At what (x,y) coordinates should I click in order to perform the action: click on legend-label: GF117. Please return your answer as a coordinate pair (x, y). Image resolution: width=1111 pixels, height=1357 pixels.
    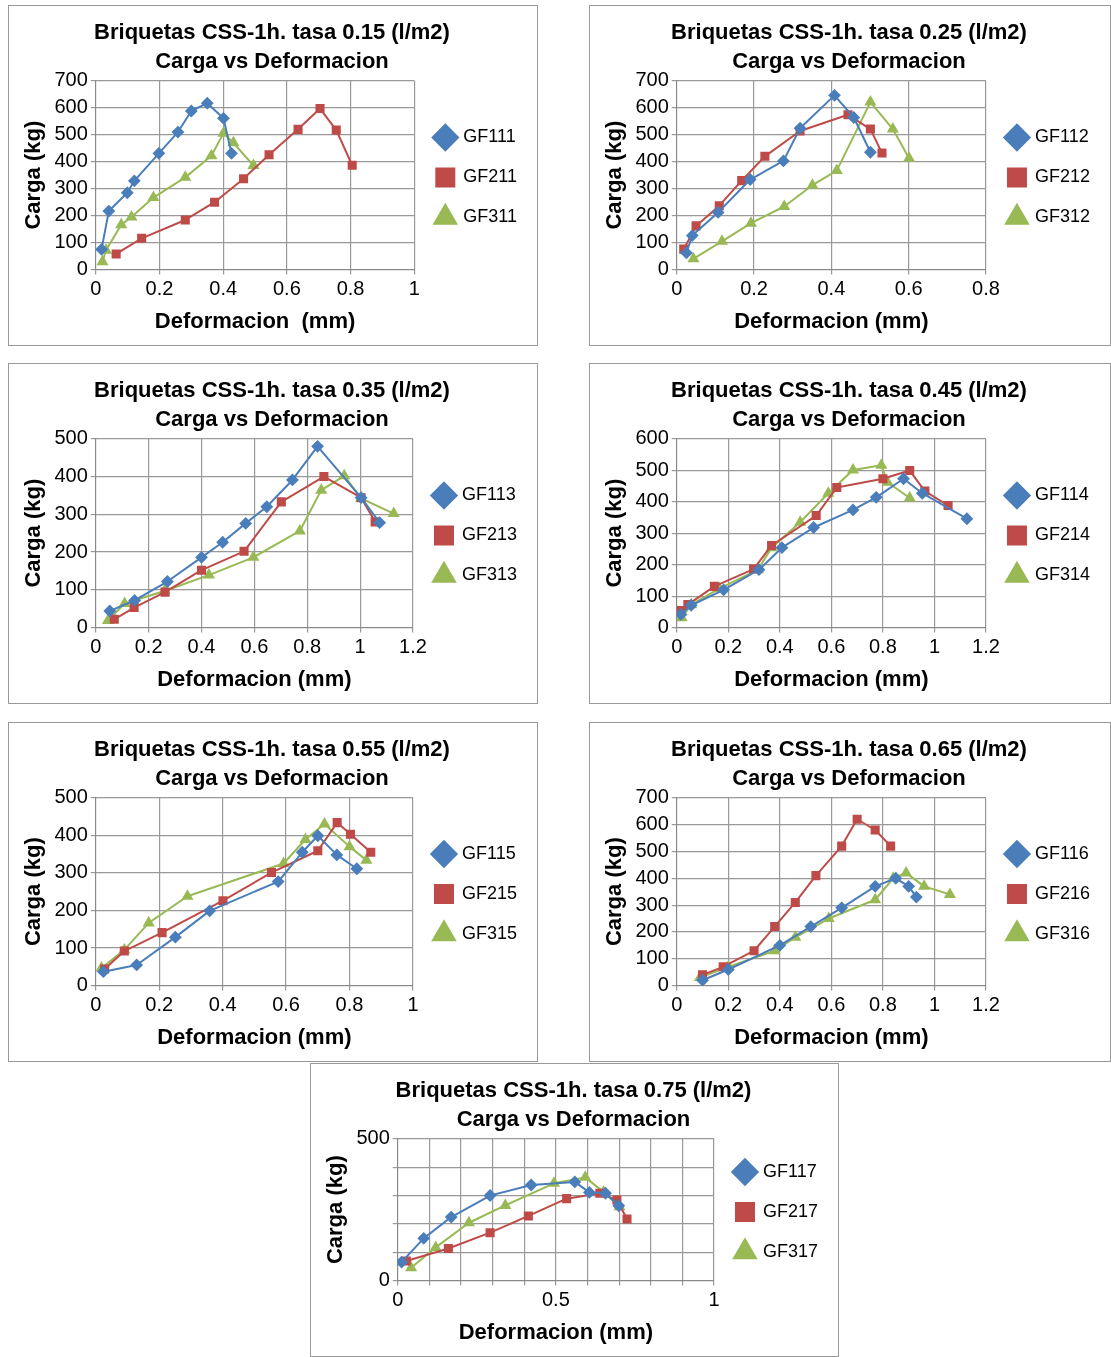
    Looking at the image, I should click on (789, 1170).